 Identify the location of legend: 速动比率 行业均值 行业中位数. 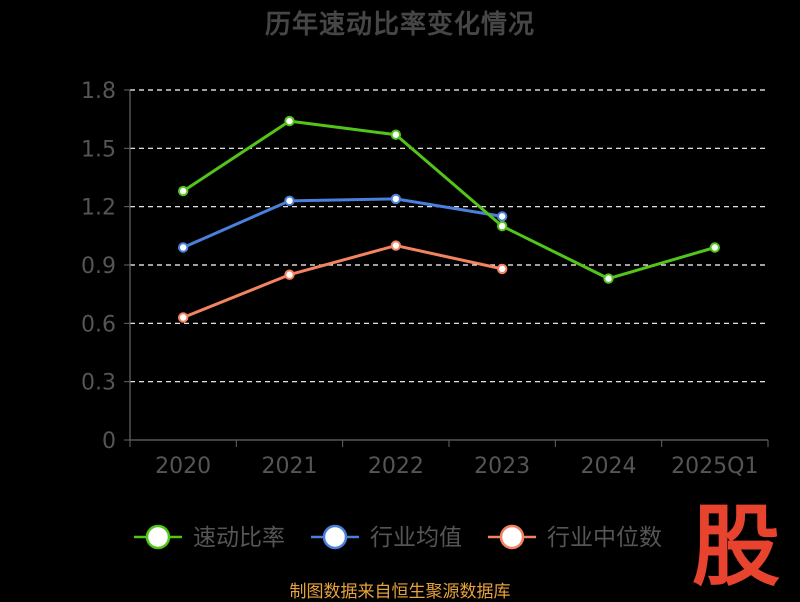
(398, 537).